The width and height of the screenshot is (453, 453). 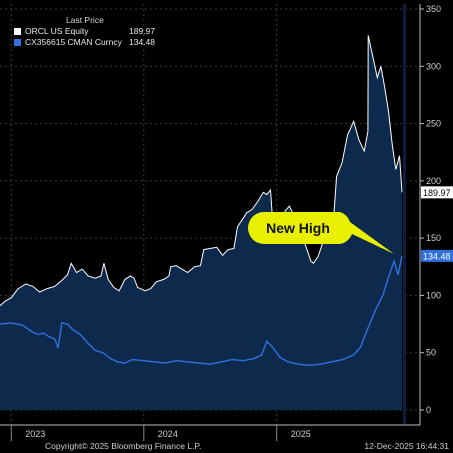 I want to click on x-axis: 2023 2024 2025, so click(x=210, y=432).